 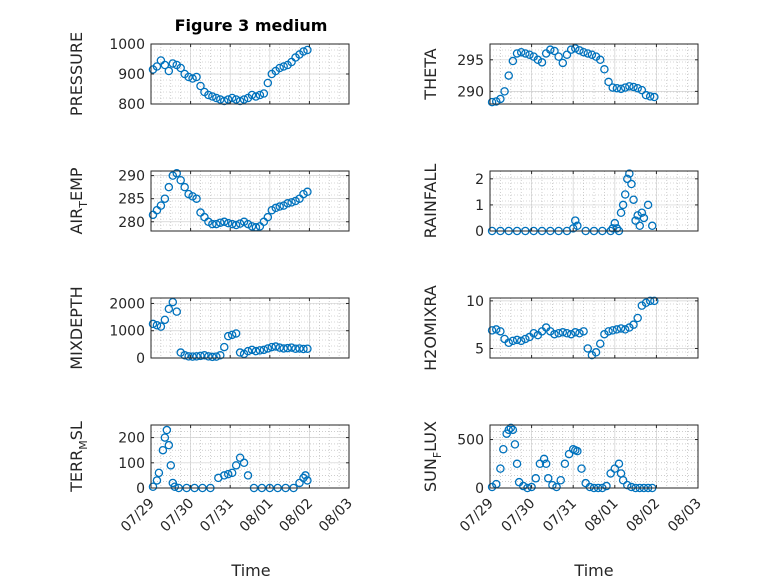 What do you see at coordinates (76, 221) in the screenshot?
I see `y-axis-label-main: AIR` at bounding box center [76, 221].